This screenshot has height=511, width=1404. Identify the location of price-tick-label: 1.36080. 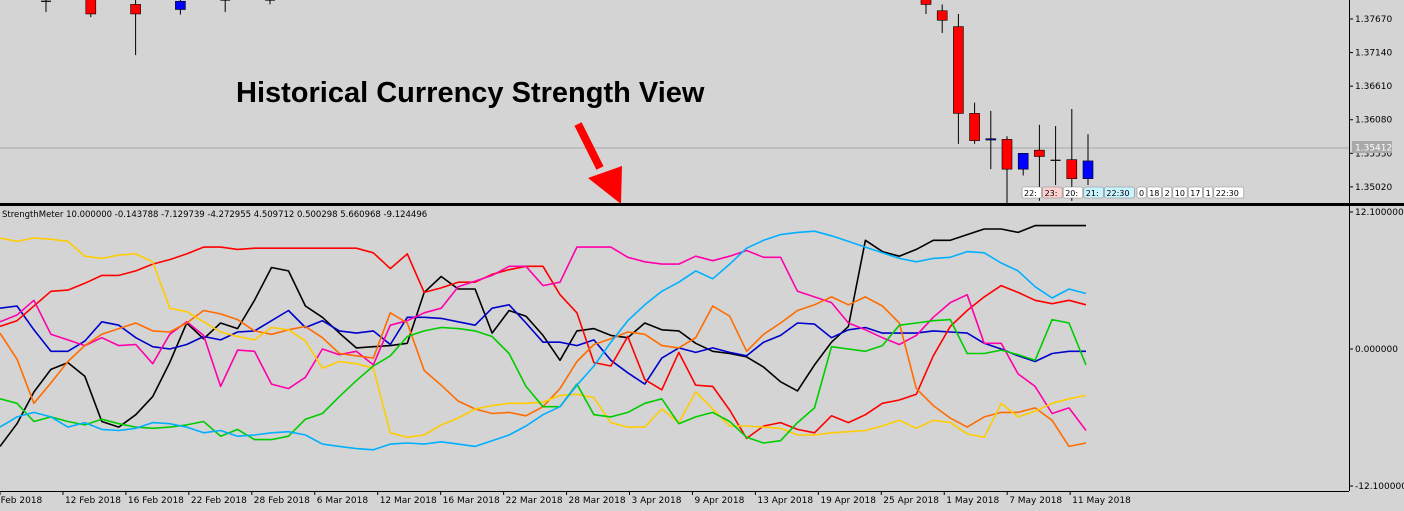
(1373, 121).